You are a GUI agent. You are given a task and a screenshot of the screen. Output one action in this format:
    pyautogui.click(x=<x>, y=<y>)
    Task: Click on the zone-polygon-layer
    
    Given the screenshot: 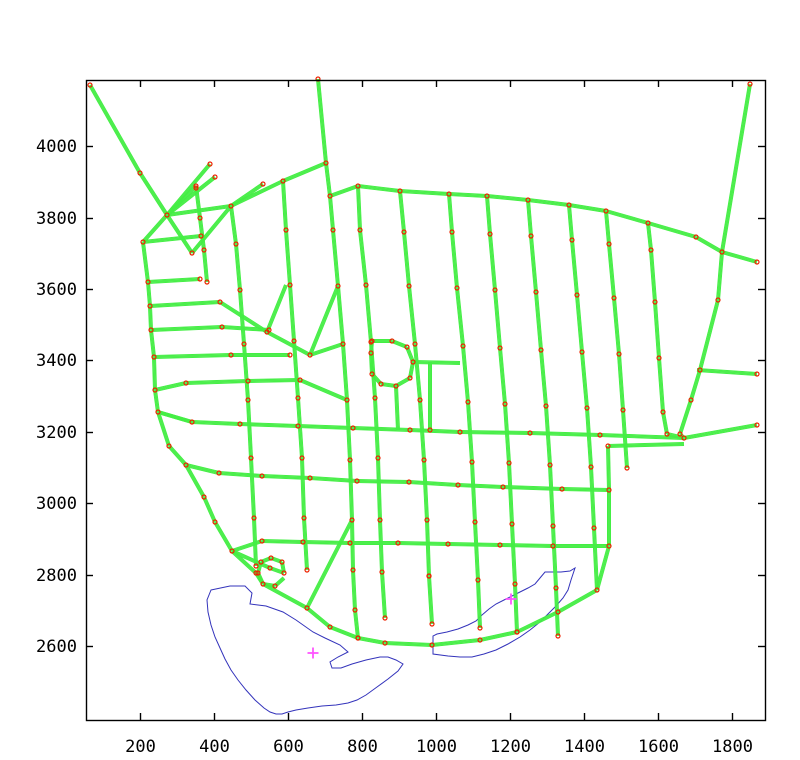 What is the action you would take?
    pyautogui.click(x=391, y=640)
    